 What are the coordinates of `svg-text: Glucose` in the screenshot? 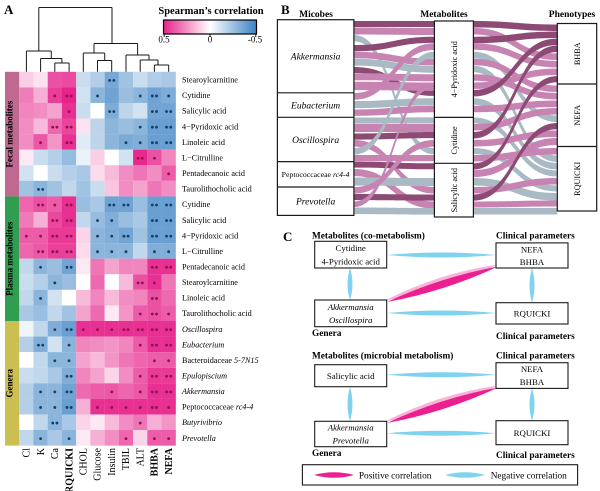 It's located at (98, 463).